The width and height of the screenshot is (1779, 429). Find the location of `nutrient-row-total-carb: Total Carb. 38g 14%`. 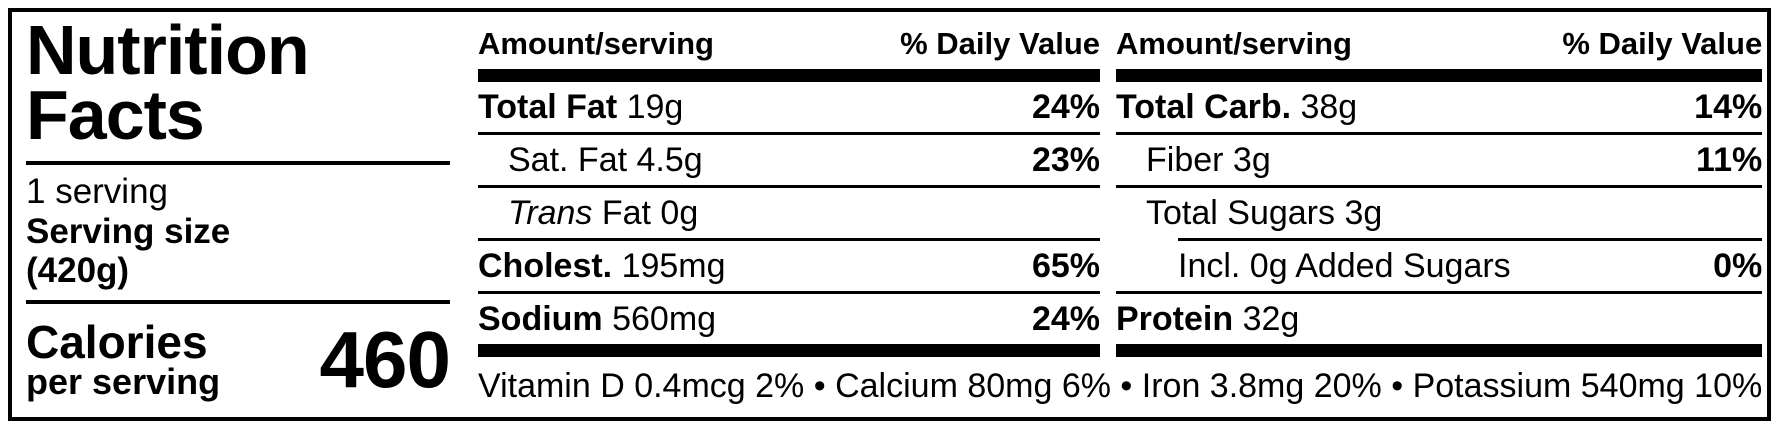

nutrient-row-total-carb: Total Carb. 38g 14% is located at coordinates (1439, 107).